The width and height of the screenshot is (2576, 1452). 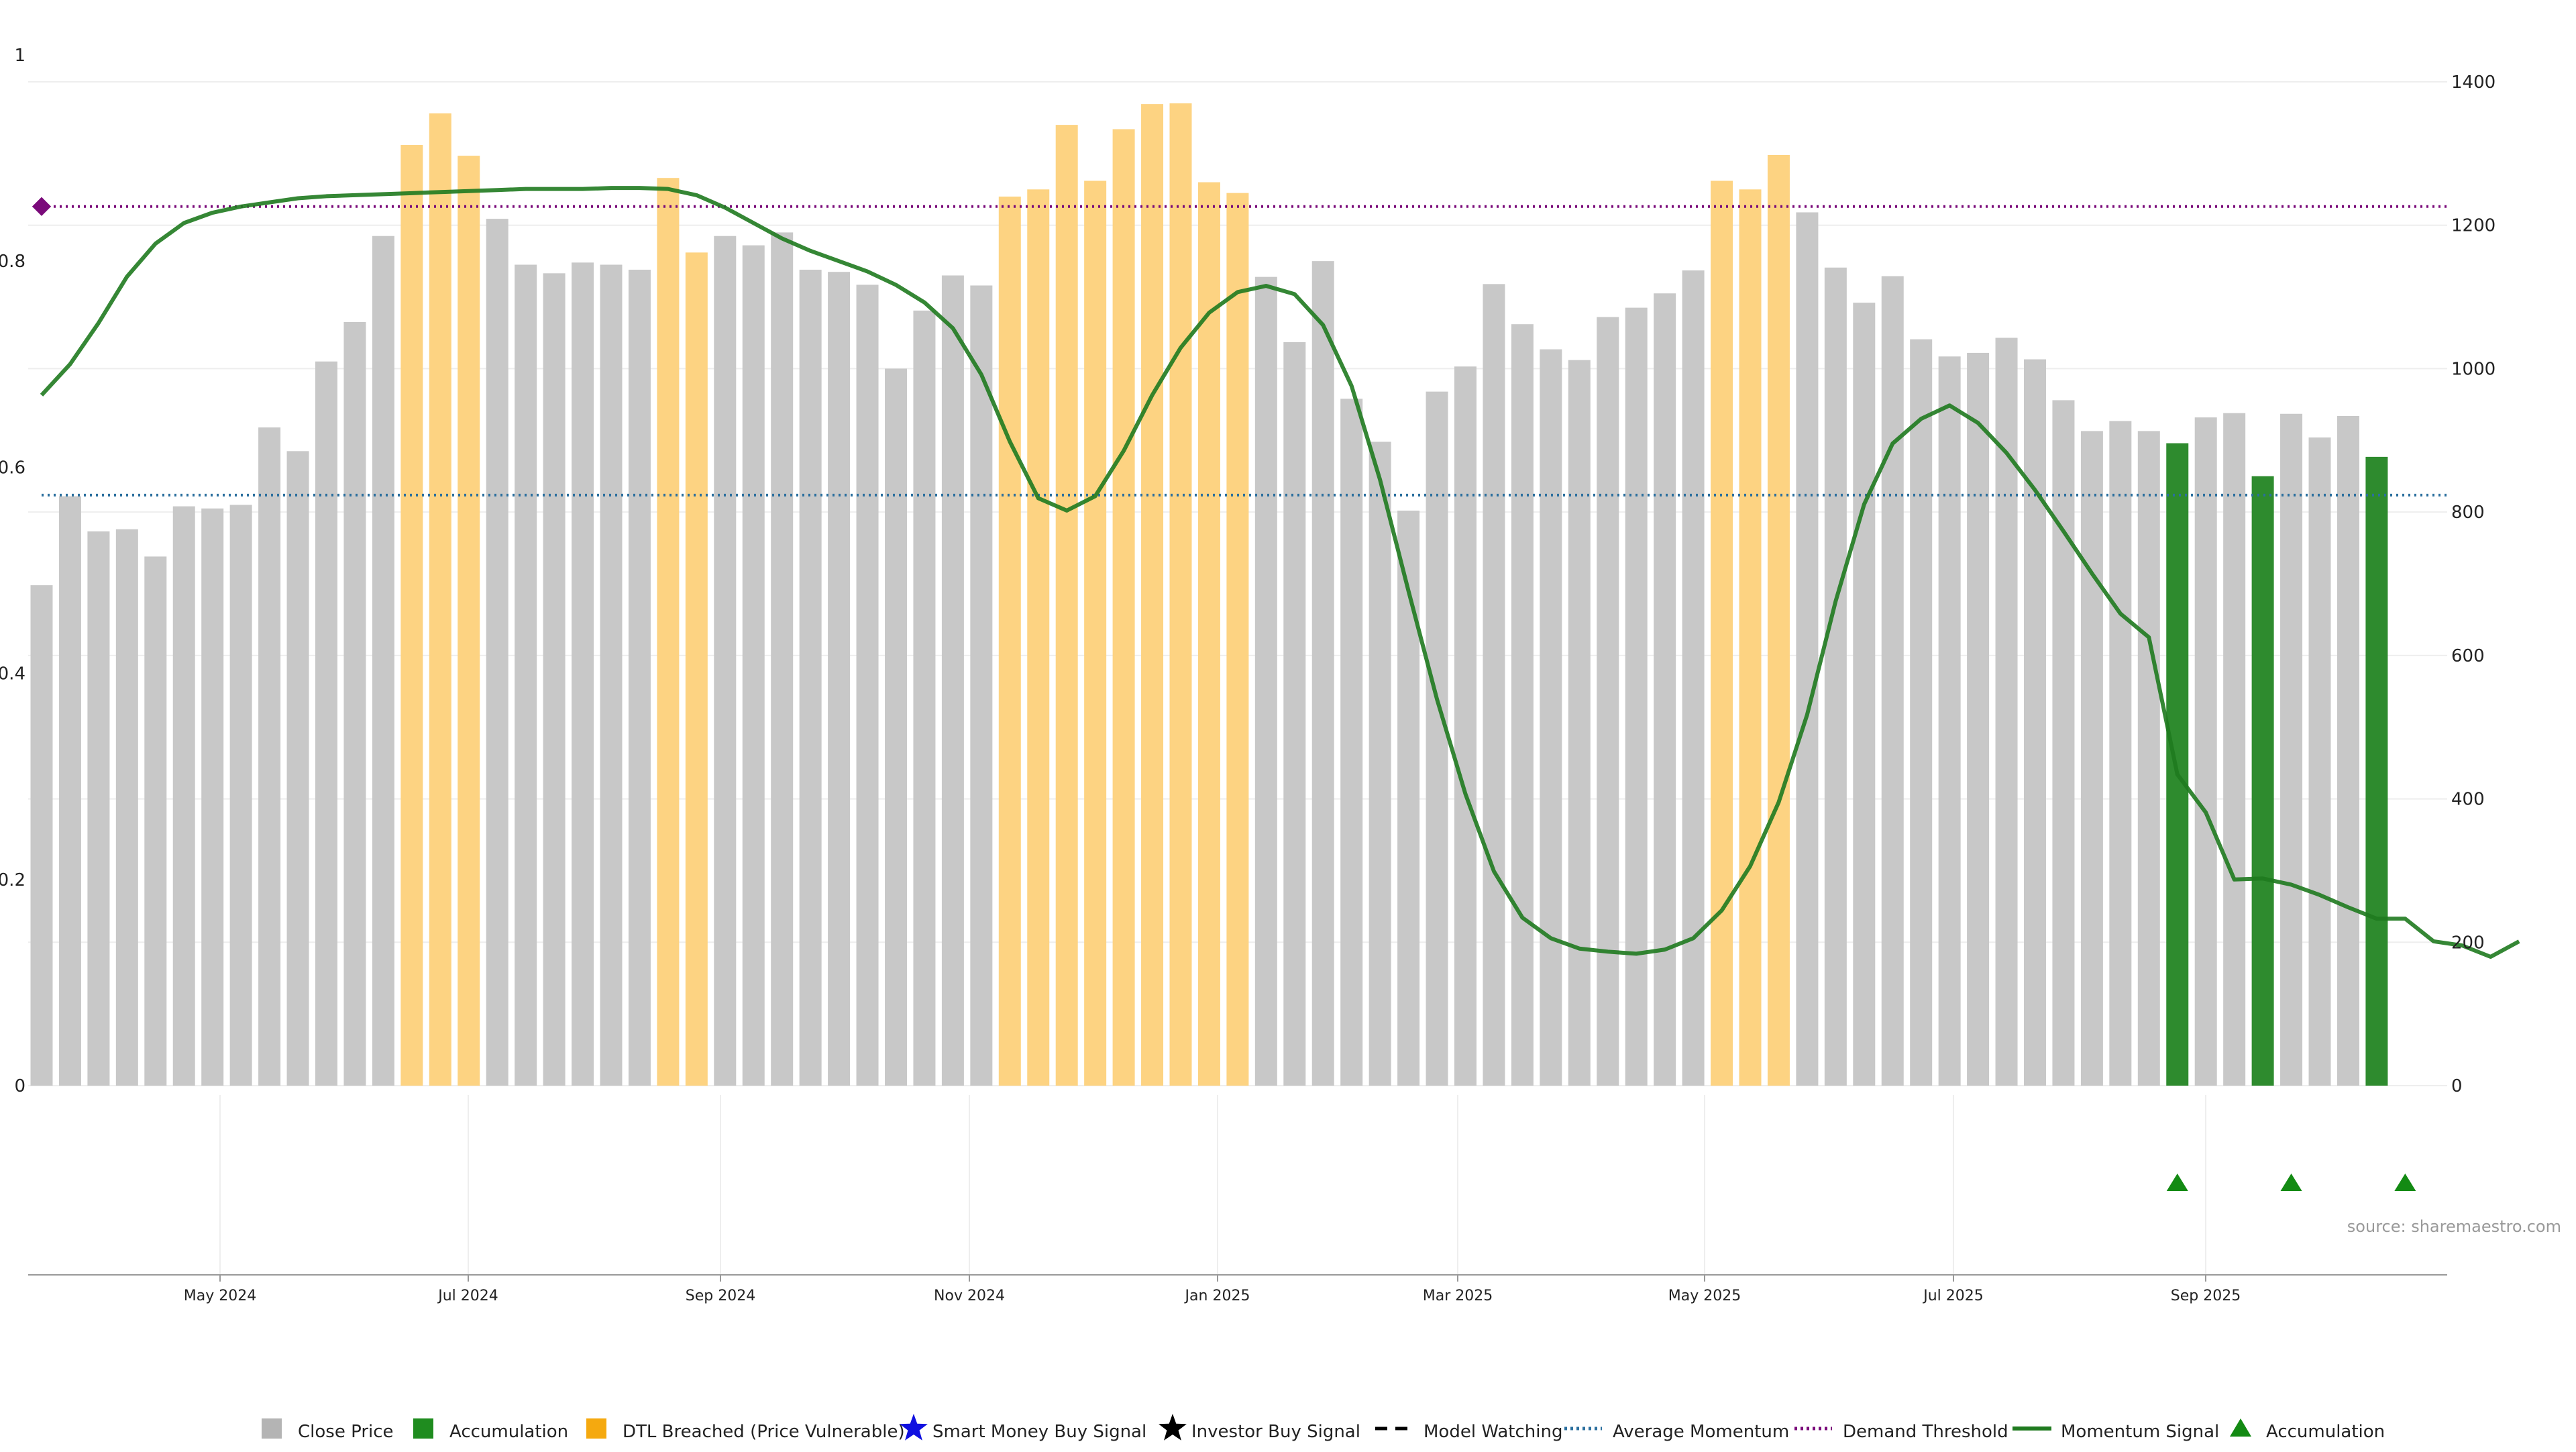 I want to click on x-axis-tick-label: Jul 2024, so click(x=467, y=1296).